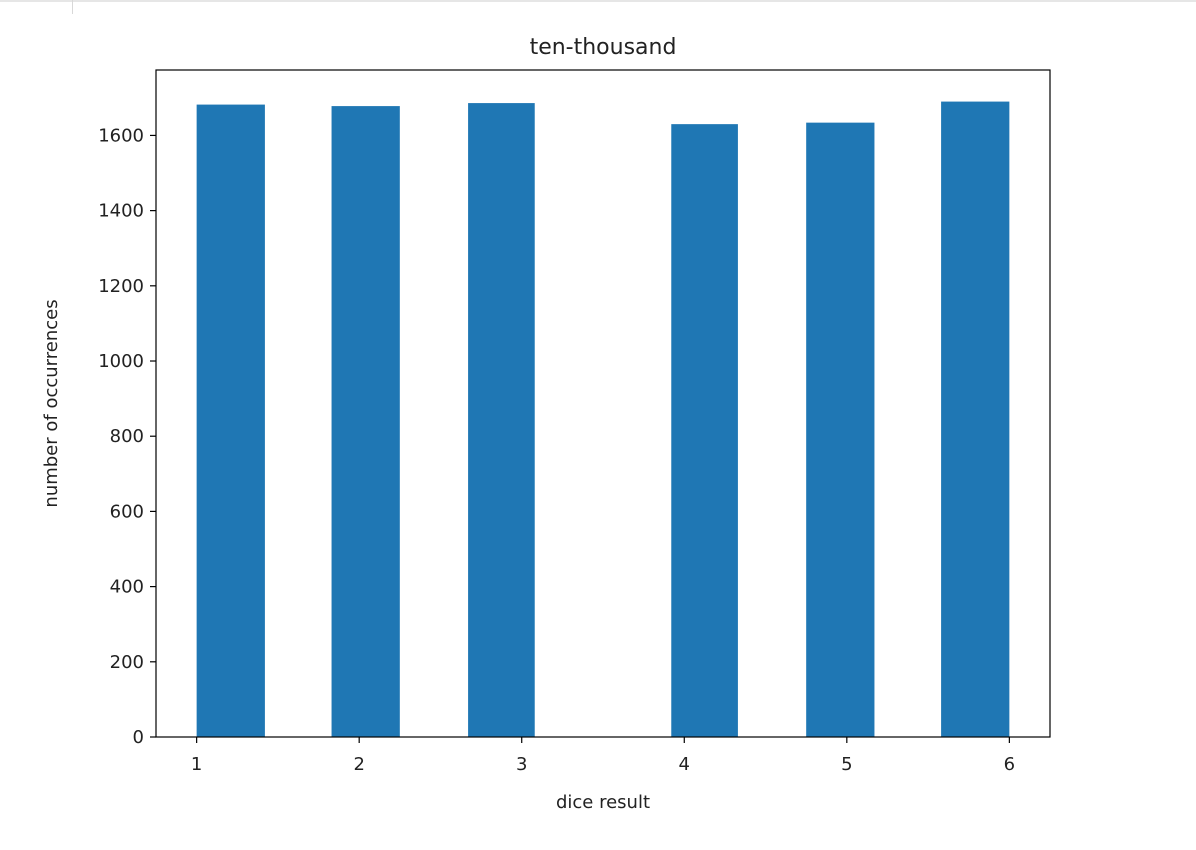 Image resolution: width=1196 pixels, height=850 pixels. I want to click on y-axis-ticks: 0 200 400 600 800 1000 1200 1400 1600, so click(127, 436).